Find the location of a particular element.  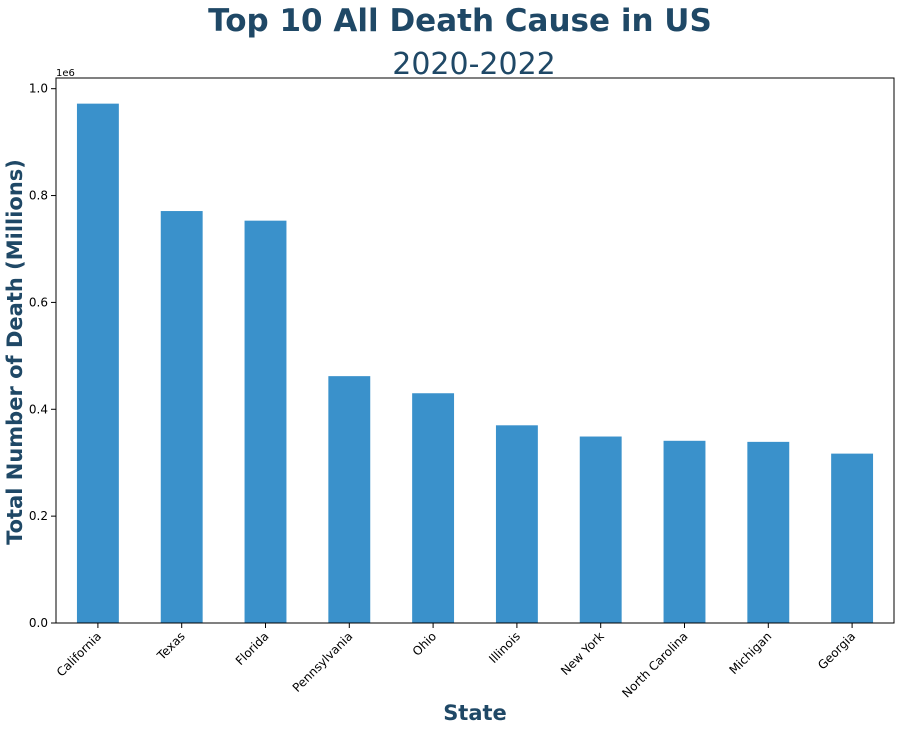

bar-ohio is located at coordinates (433, 508).